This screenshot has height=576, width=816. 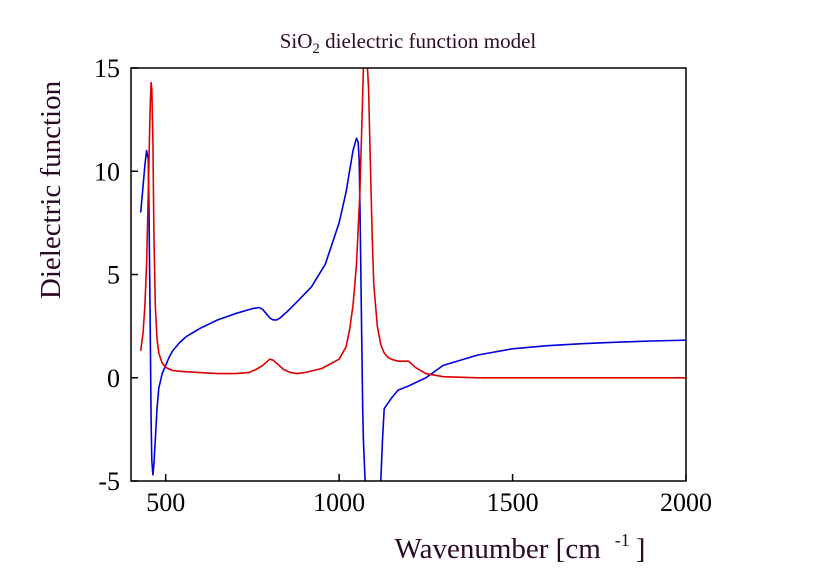 I want to click on x-axis-label-end: ], so click(x=641, y=549).